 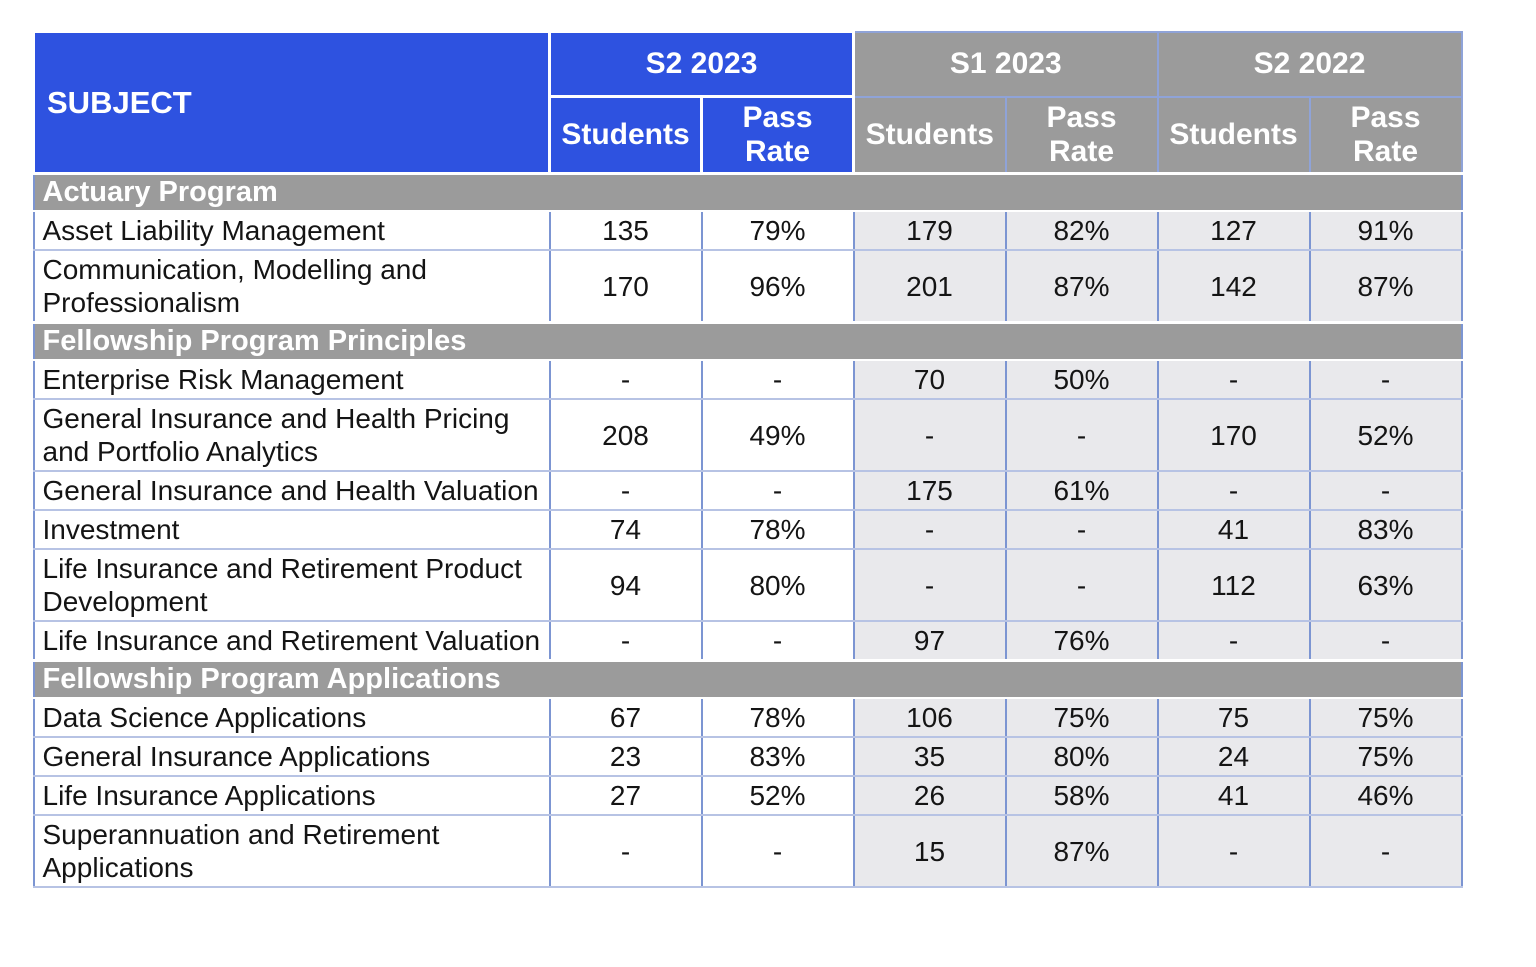 I want to click on subject-cell: Data Science Applications, so click(x=291, y=717).